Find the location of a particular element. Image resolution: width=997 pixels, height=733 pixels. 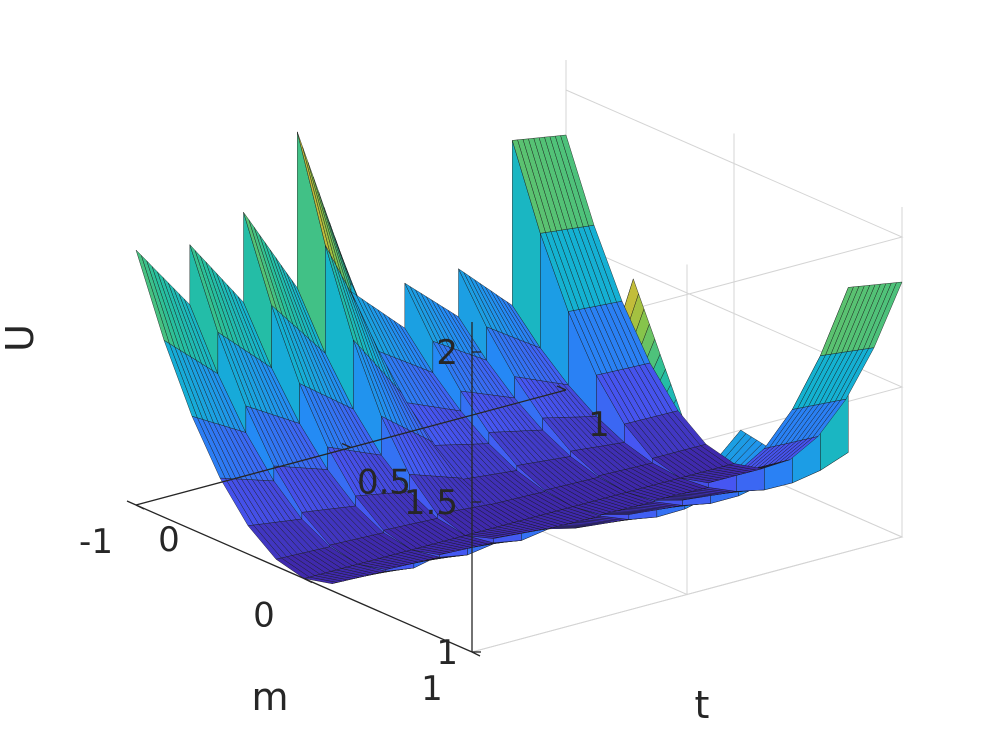

z-axis-label: U is located at coordinates (21, 338).